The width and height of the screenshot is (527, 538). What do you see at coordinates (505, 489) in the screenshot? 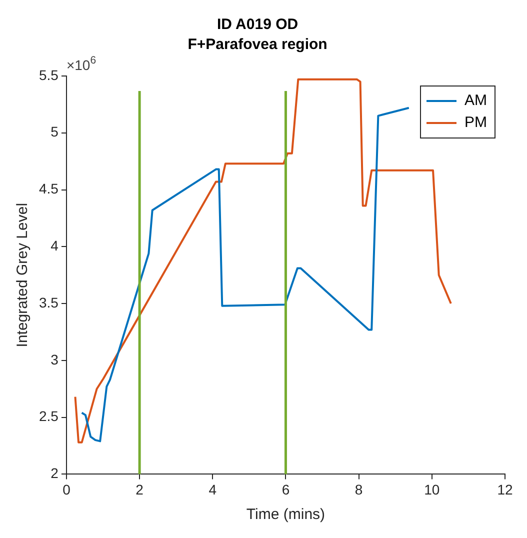
I see `x-tick-label: 12` at bounding box center [505, 489].